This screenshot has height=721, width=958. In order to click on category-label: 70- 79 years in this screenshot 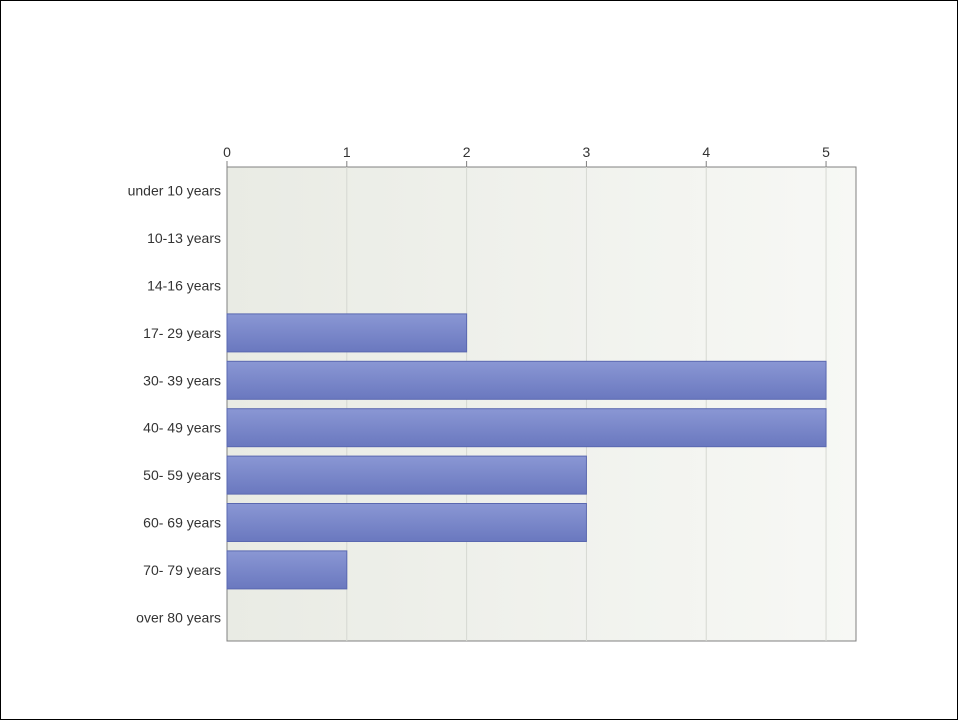, I will do `click(182, 570)`.